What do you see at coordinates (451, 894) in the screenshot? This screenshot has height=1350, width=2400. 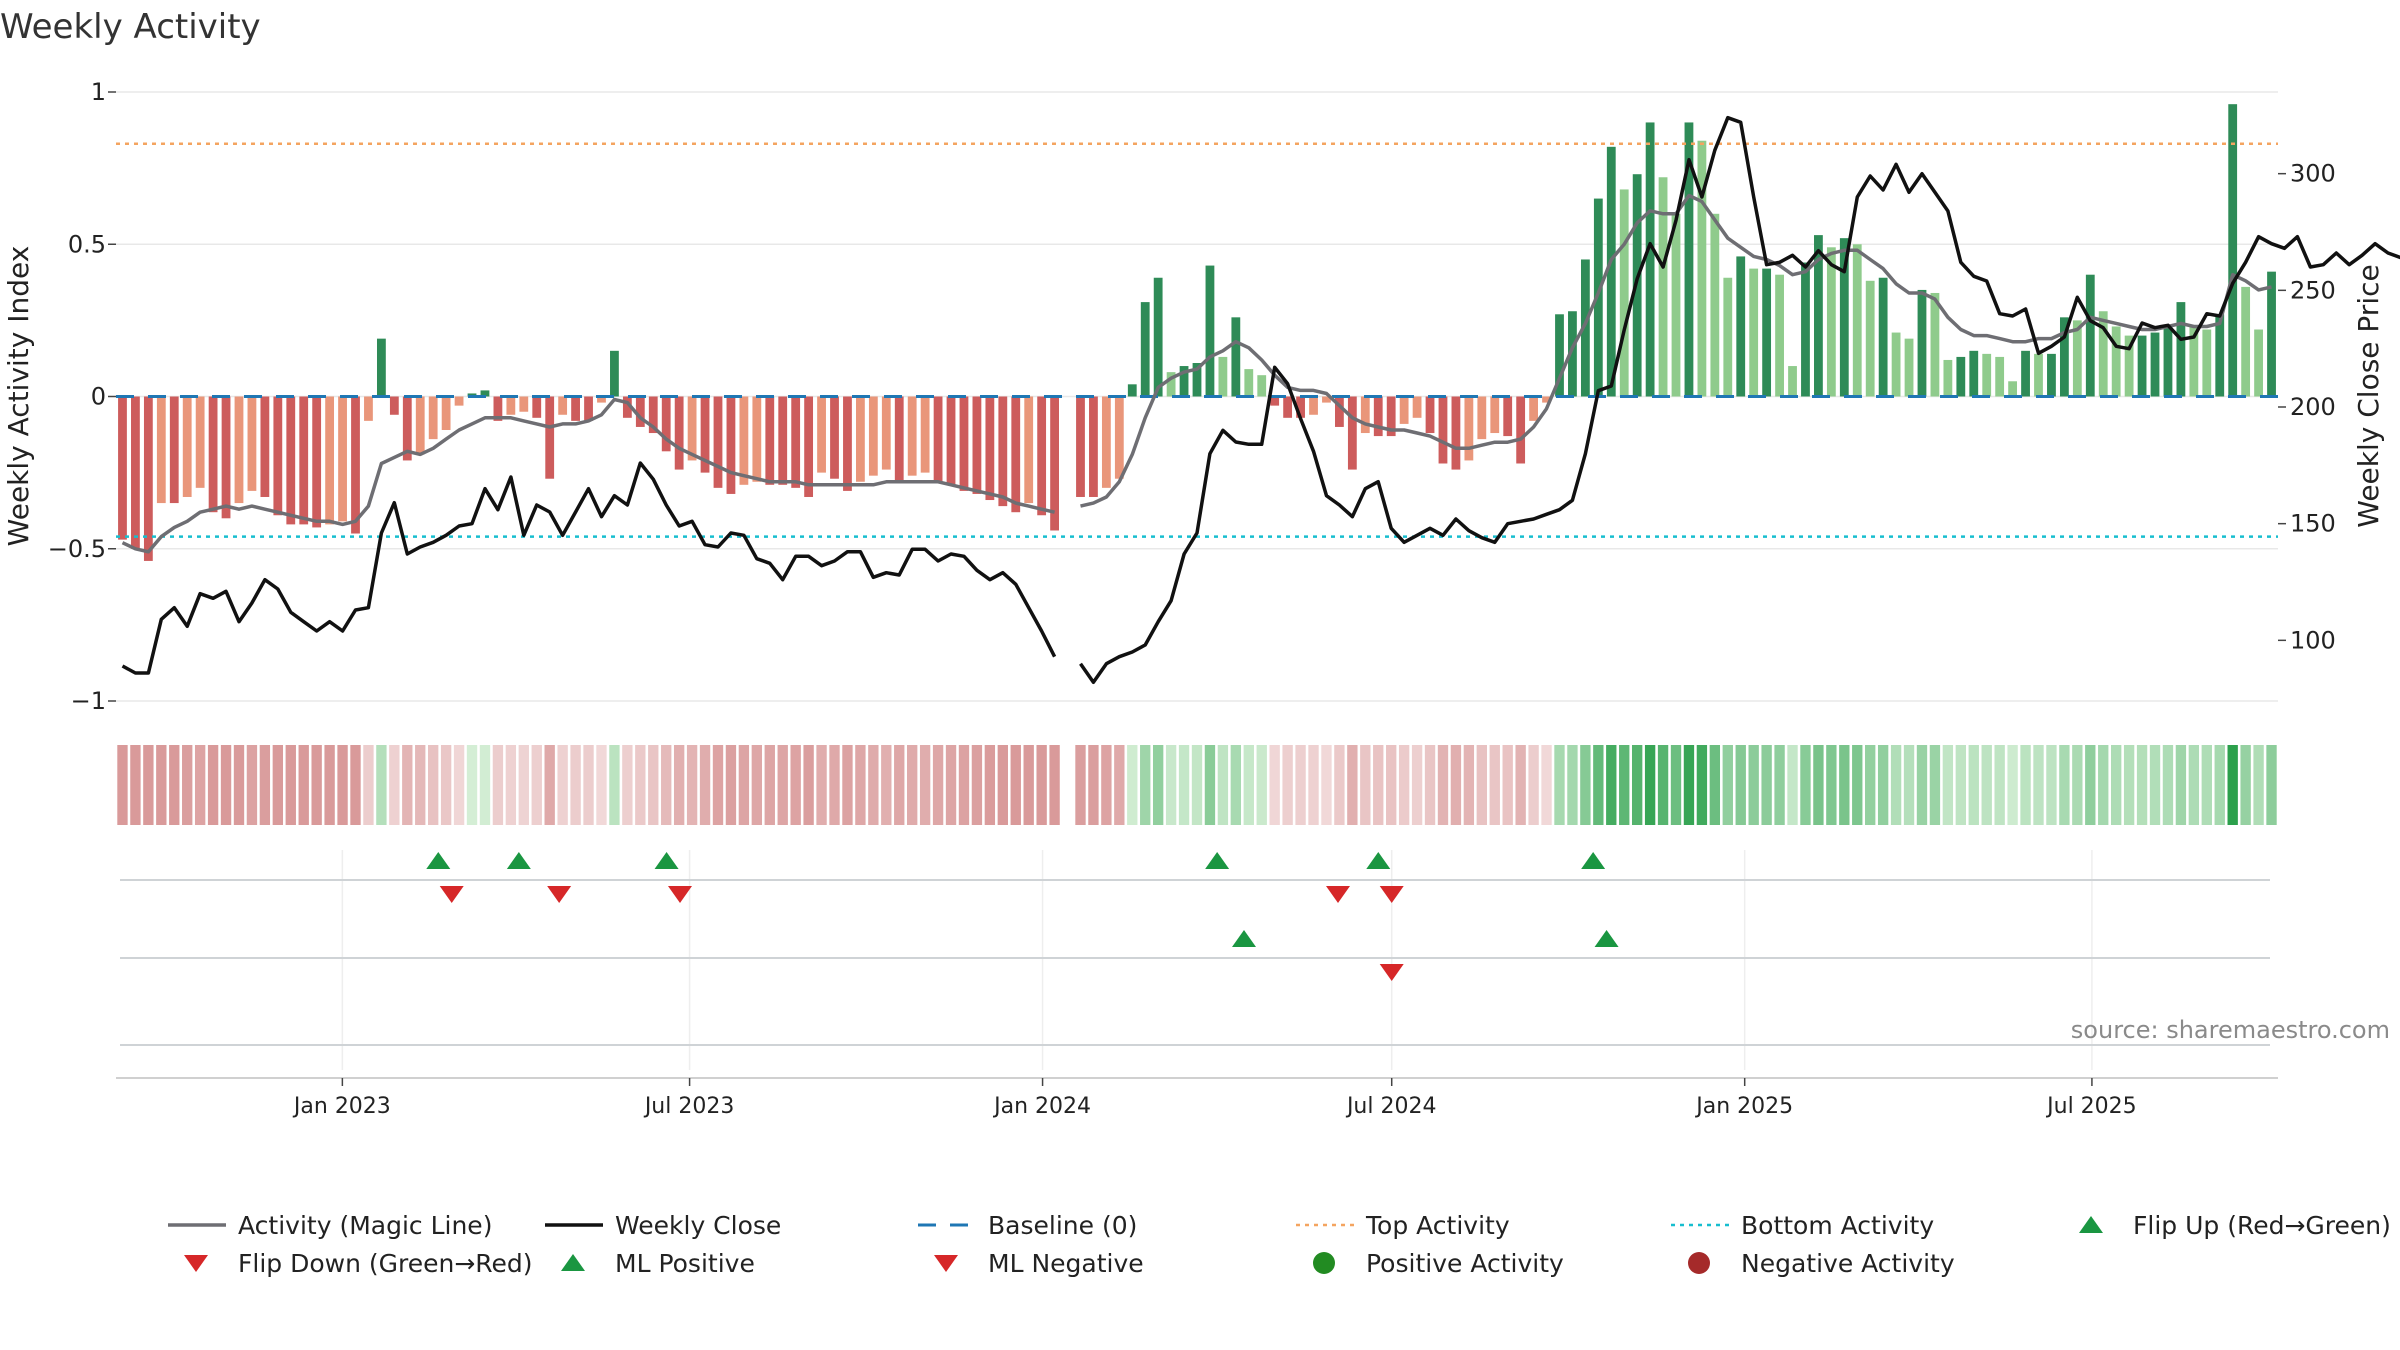 I see `flip-down-marker` at bounding box center [451, 894].